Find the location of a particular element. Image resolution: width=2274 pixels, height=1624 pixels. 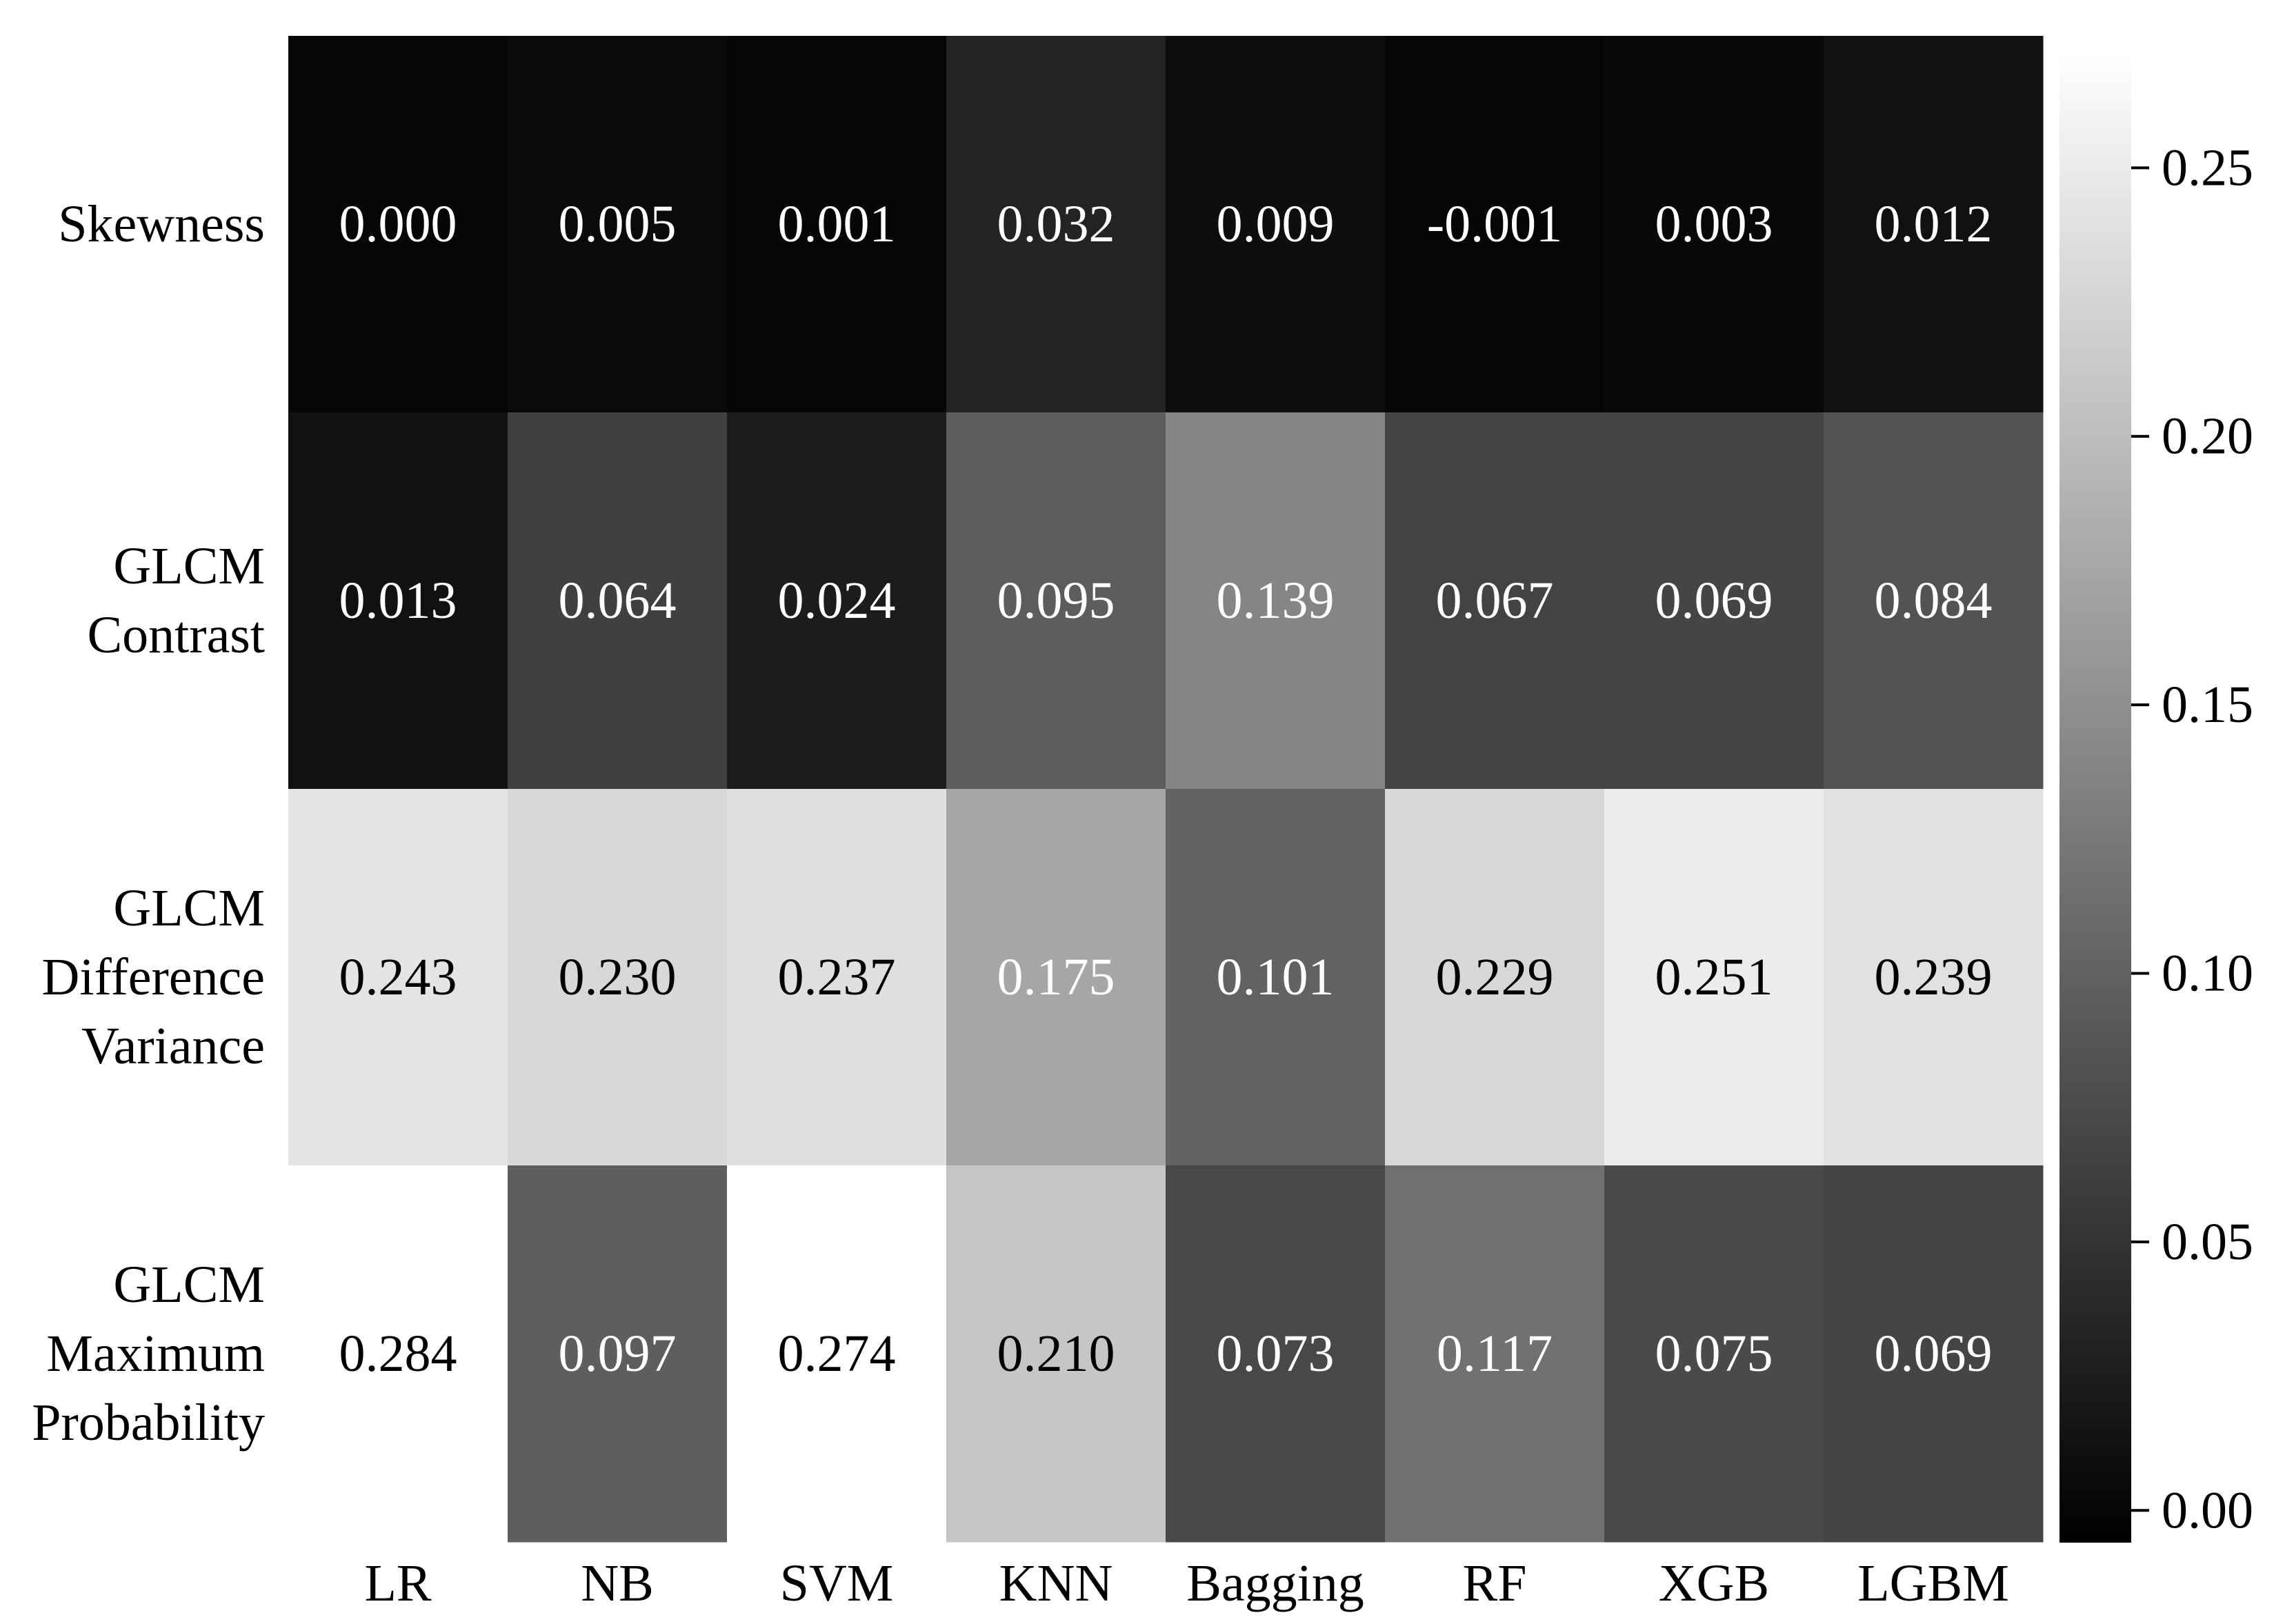

cell-label-r1-c2: 0.024 is located at coordinates (837, 601).